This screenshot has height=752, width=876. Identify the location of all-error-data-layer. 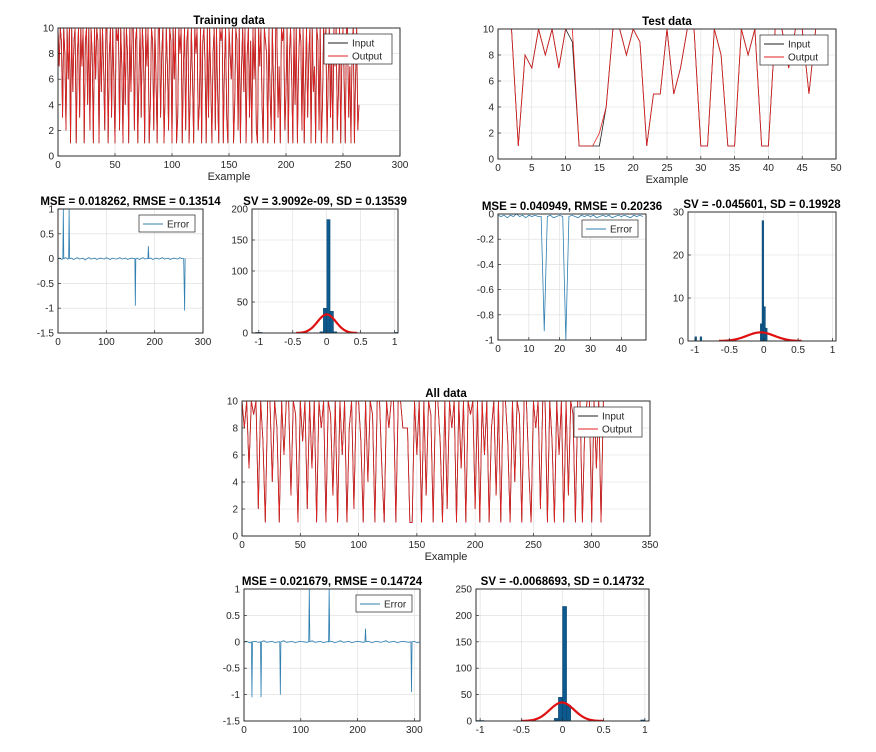
(332, 643).